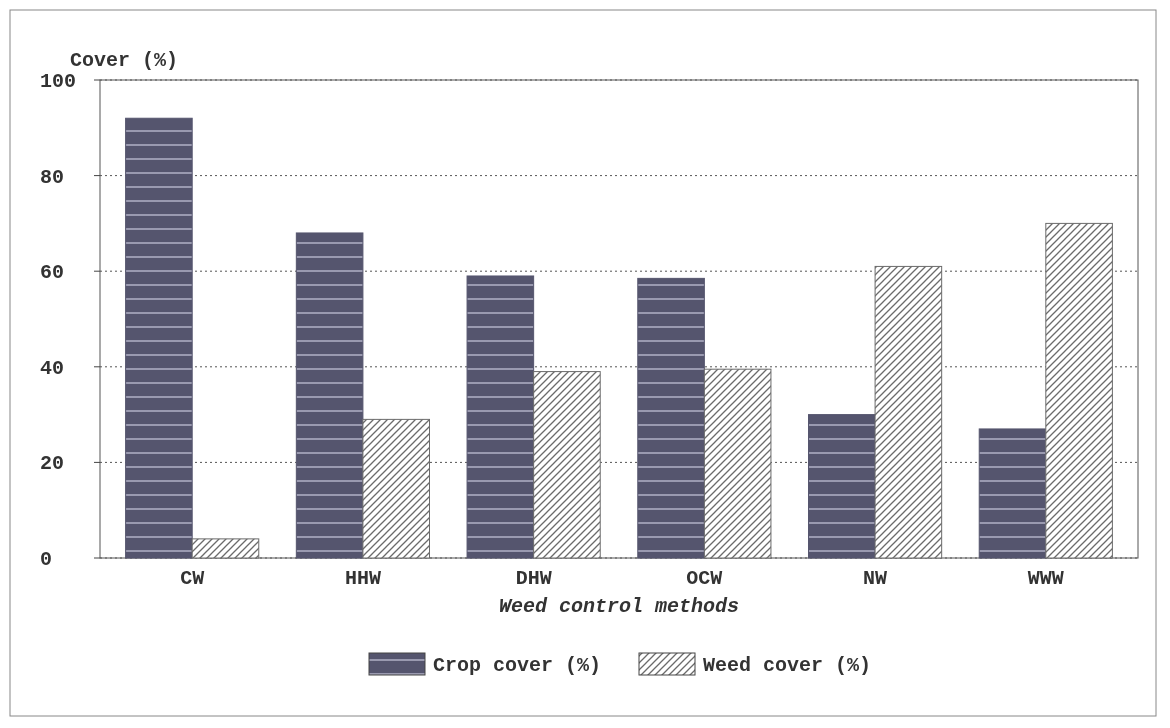 This screenshot has width=1170, height=728. Describe the element at coordinates (52, 368) in the screenshot. I see `y-tick-label: 40` at that location.